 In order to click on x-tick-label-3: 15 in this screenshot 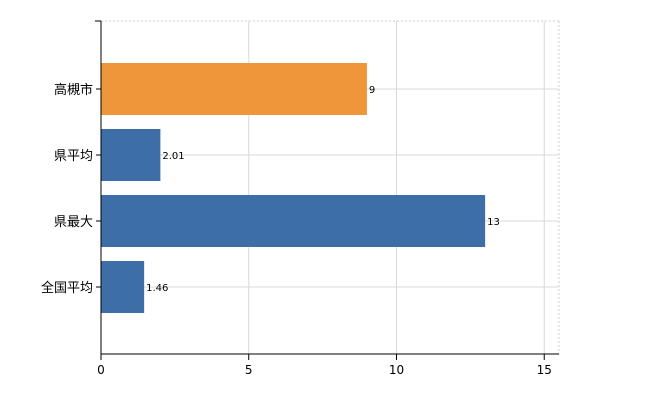, I will do `click(544, 370)`.